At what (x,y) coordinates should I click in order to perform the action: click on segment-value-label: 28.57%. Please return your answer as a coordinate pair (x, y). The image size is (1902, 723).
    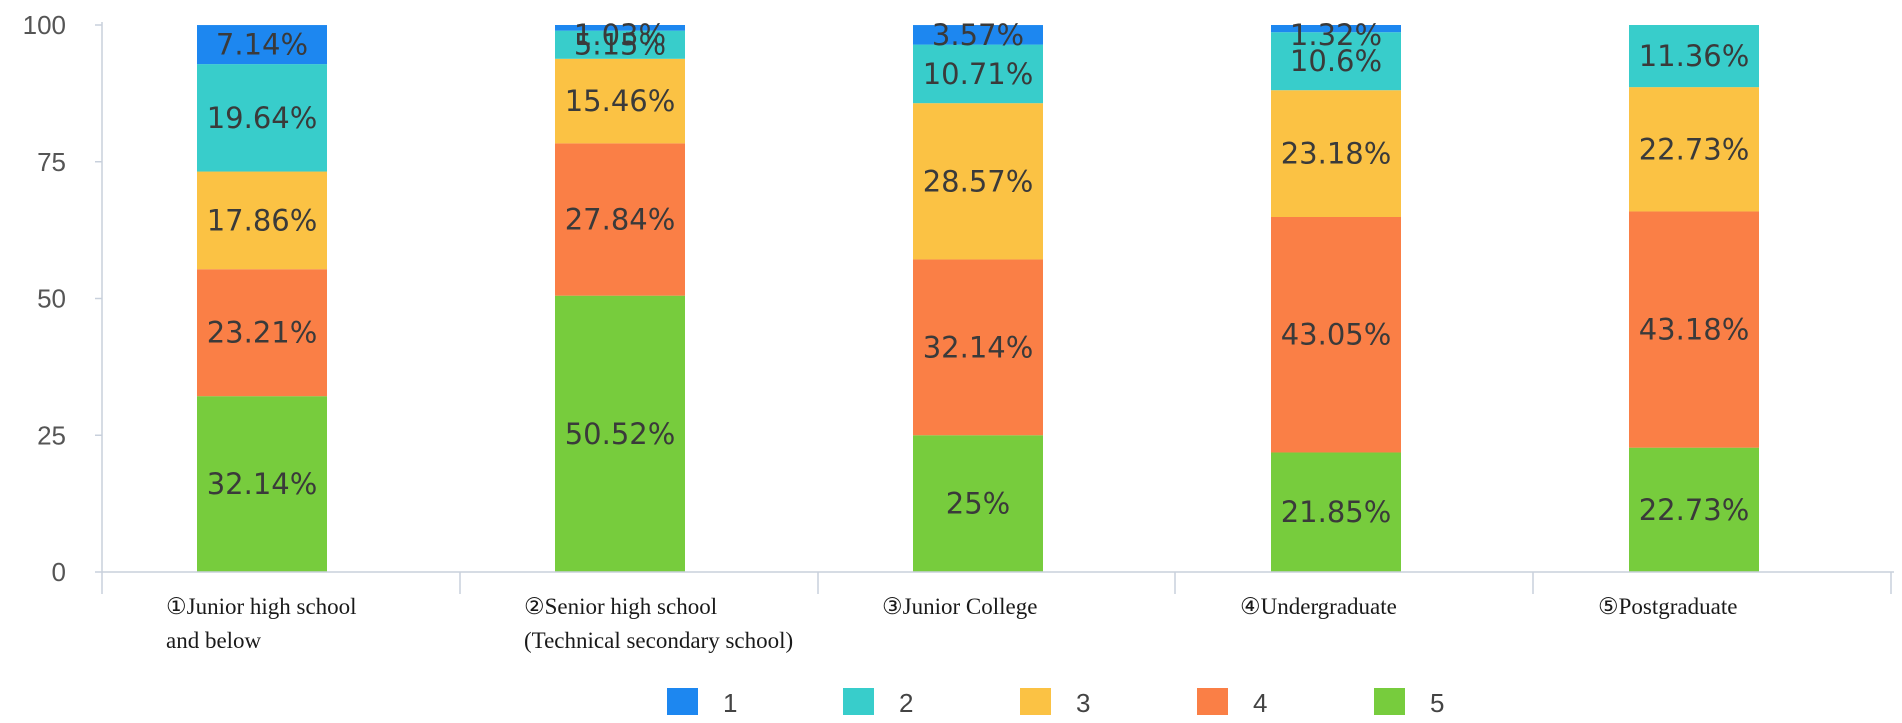
    Looking at the image, I should click on (978, 181).